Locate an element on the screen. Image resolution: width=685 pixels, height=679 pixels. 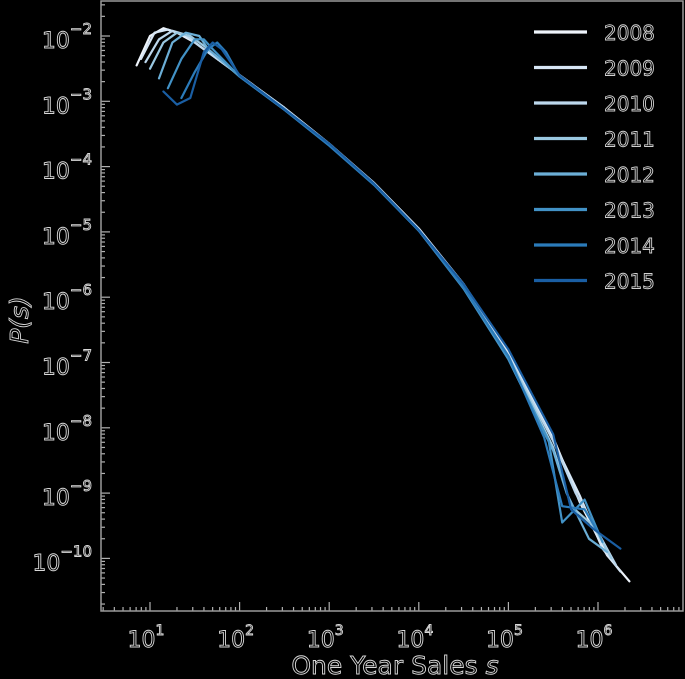
y-tick-label: 10⁻⁹ is located at coordinates (67, 494).